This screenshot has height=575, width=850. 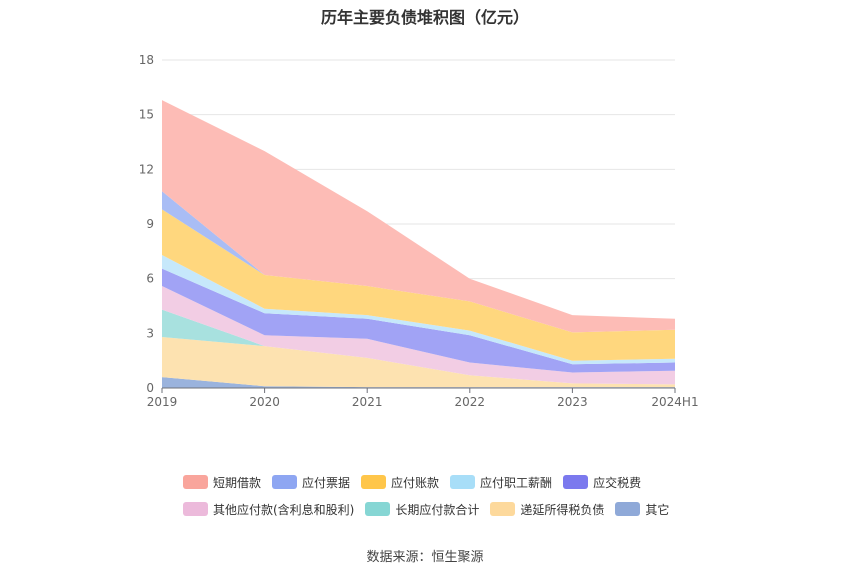 What do you see at coordinates (264, 402) in the screenshot?
I see `x-tick-label: 2020` at bounding box center [264, 402].